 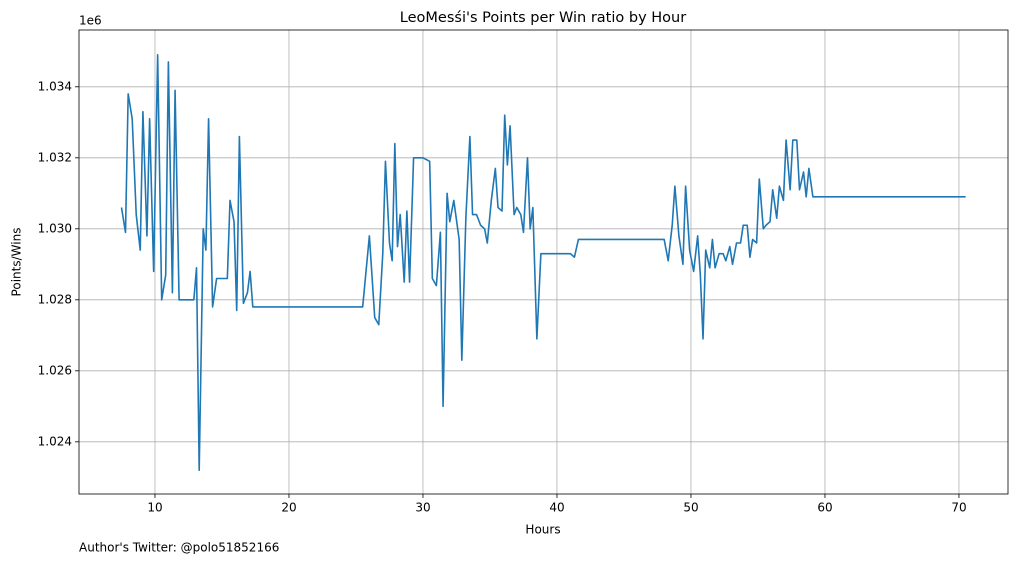 I want to click on x-tick-label: 70, so click(x=958, y=508).